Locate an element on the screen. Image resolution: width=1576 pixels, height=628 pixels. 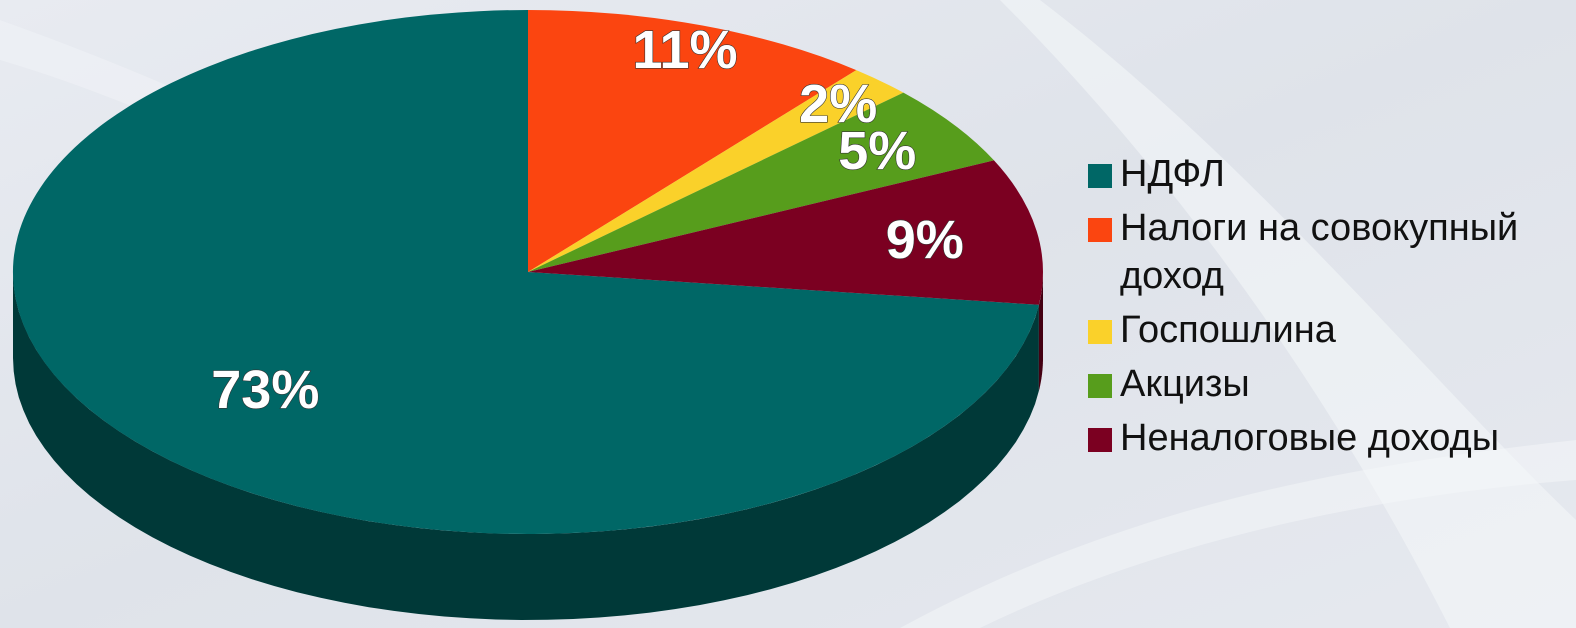
legend-item-taxes-total-income: Налоги на совокупный доход is located at coordinates (1330, 252).